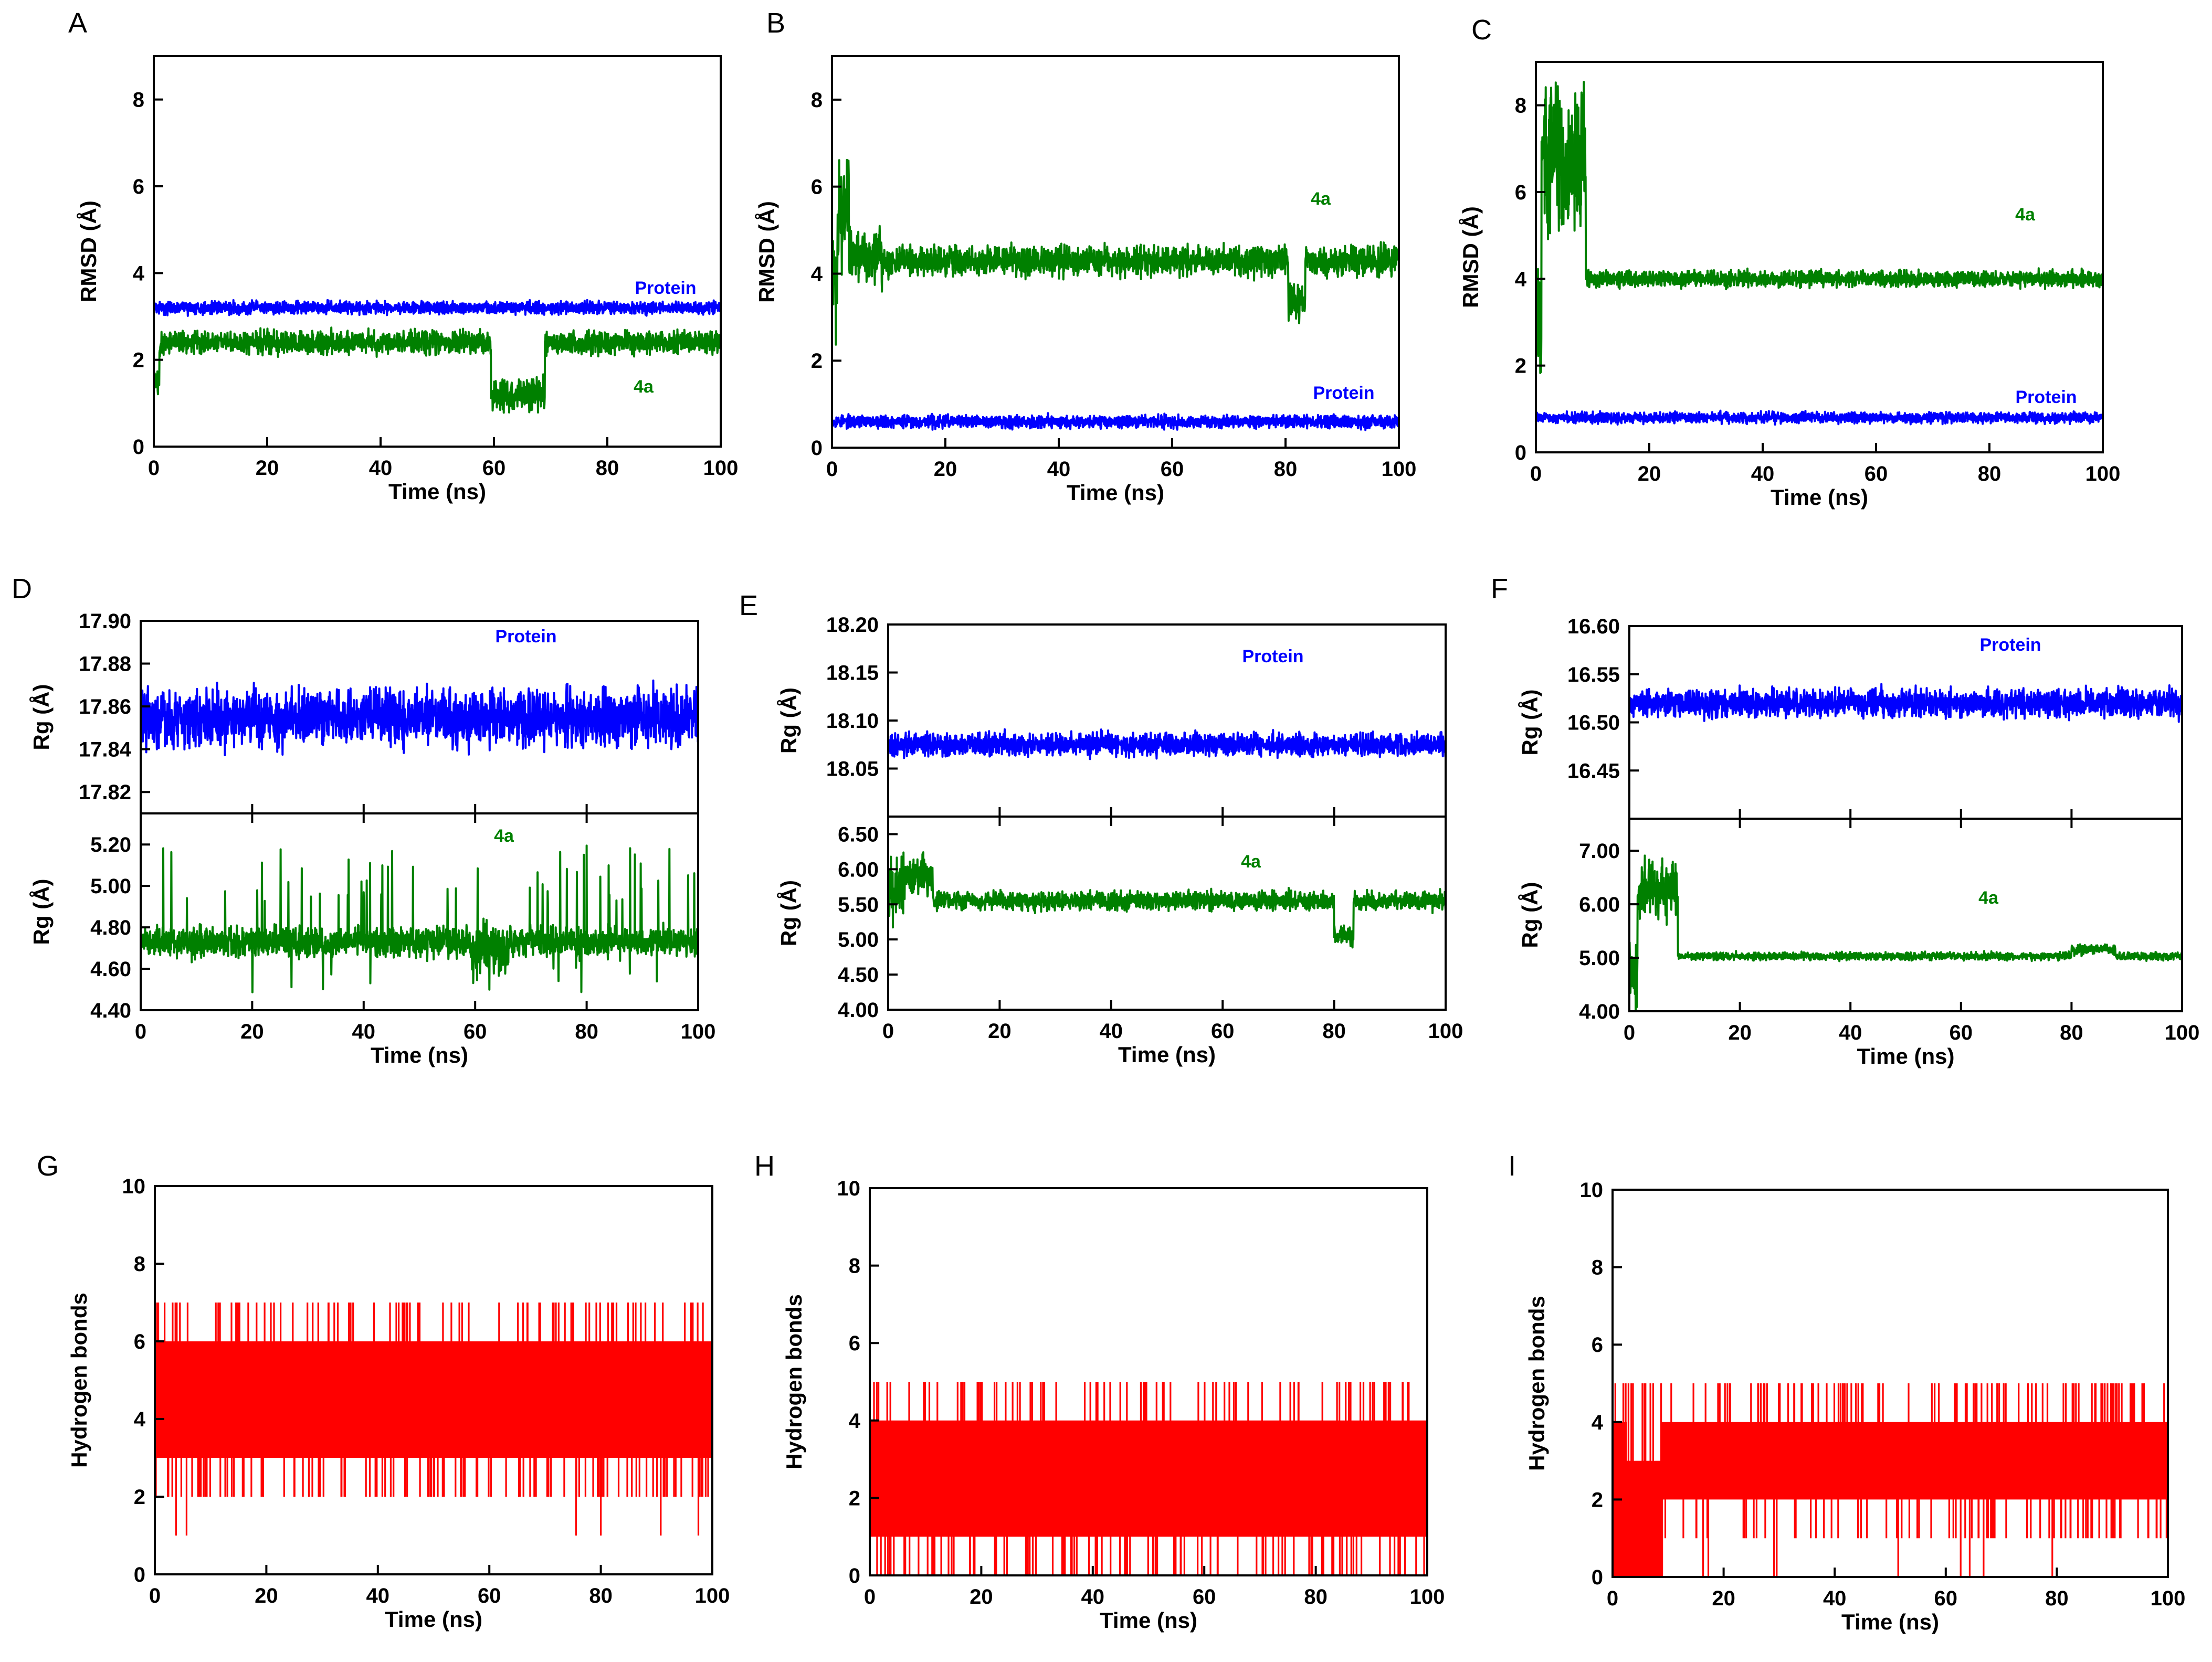 The image size is (2212, 1662). What do you see at coordinates (1593, 770) in the screenshot?
I see `y-tick-label: 16.45` at bounding box center [1593, 770].